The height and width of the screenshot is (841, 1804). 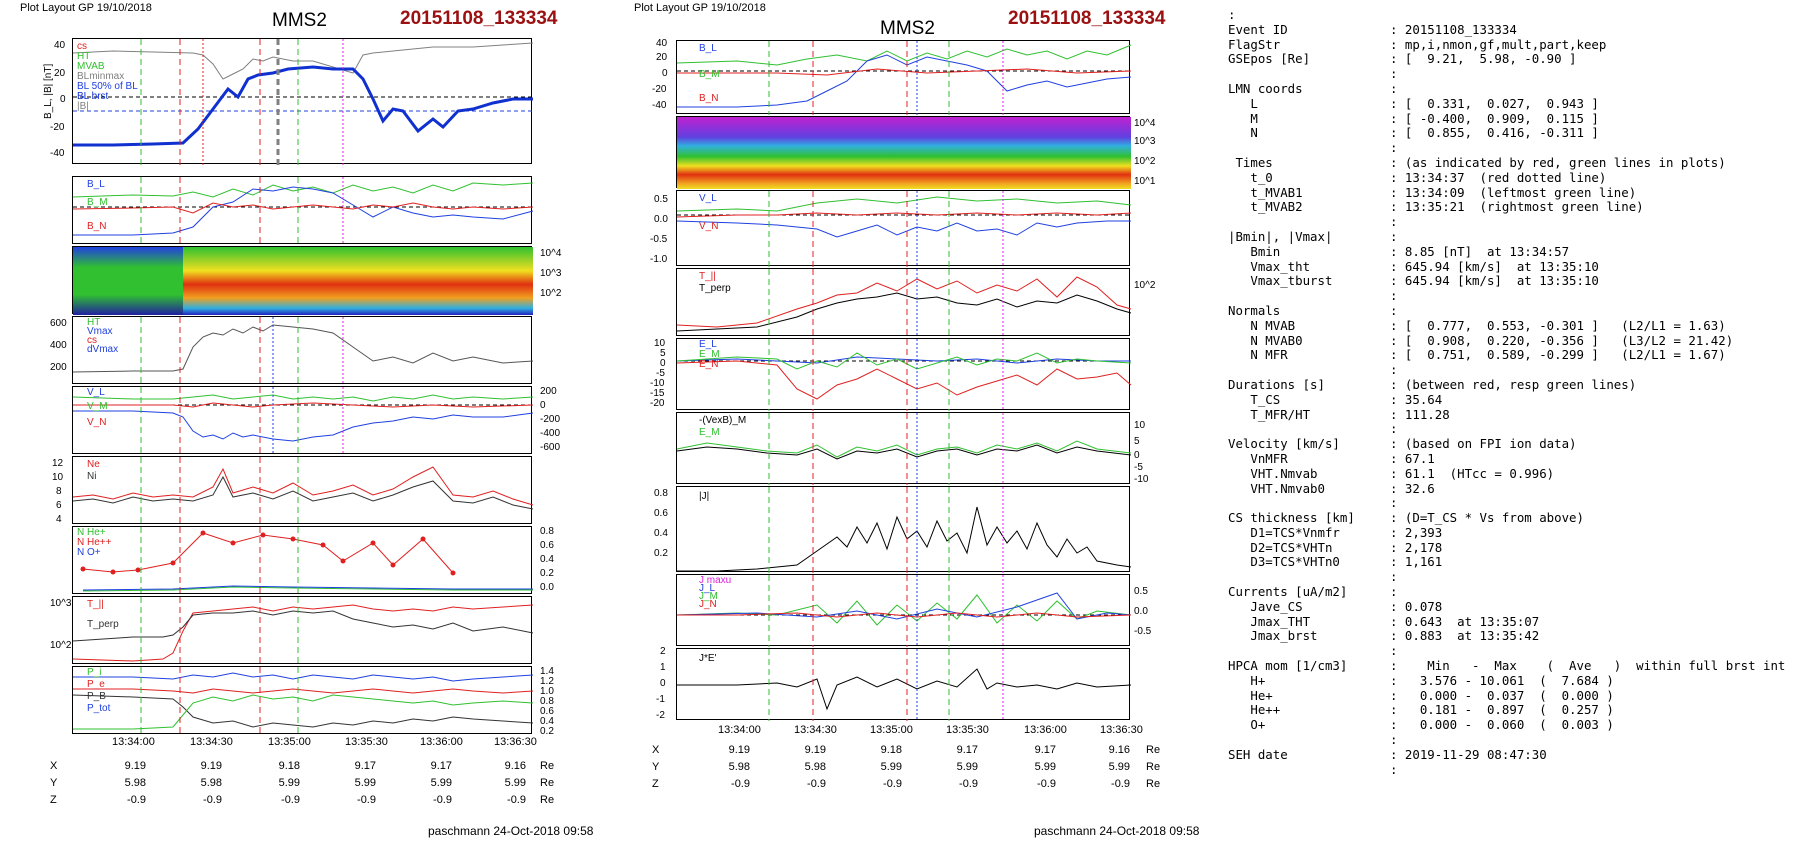 I want to click on left-ephem-z-value: -0.9, so click(x=442, y=800).